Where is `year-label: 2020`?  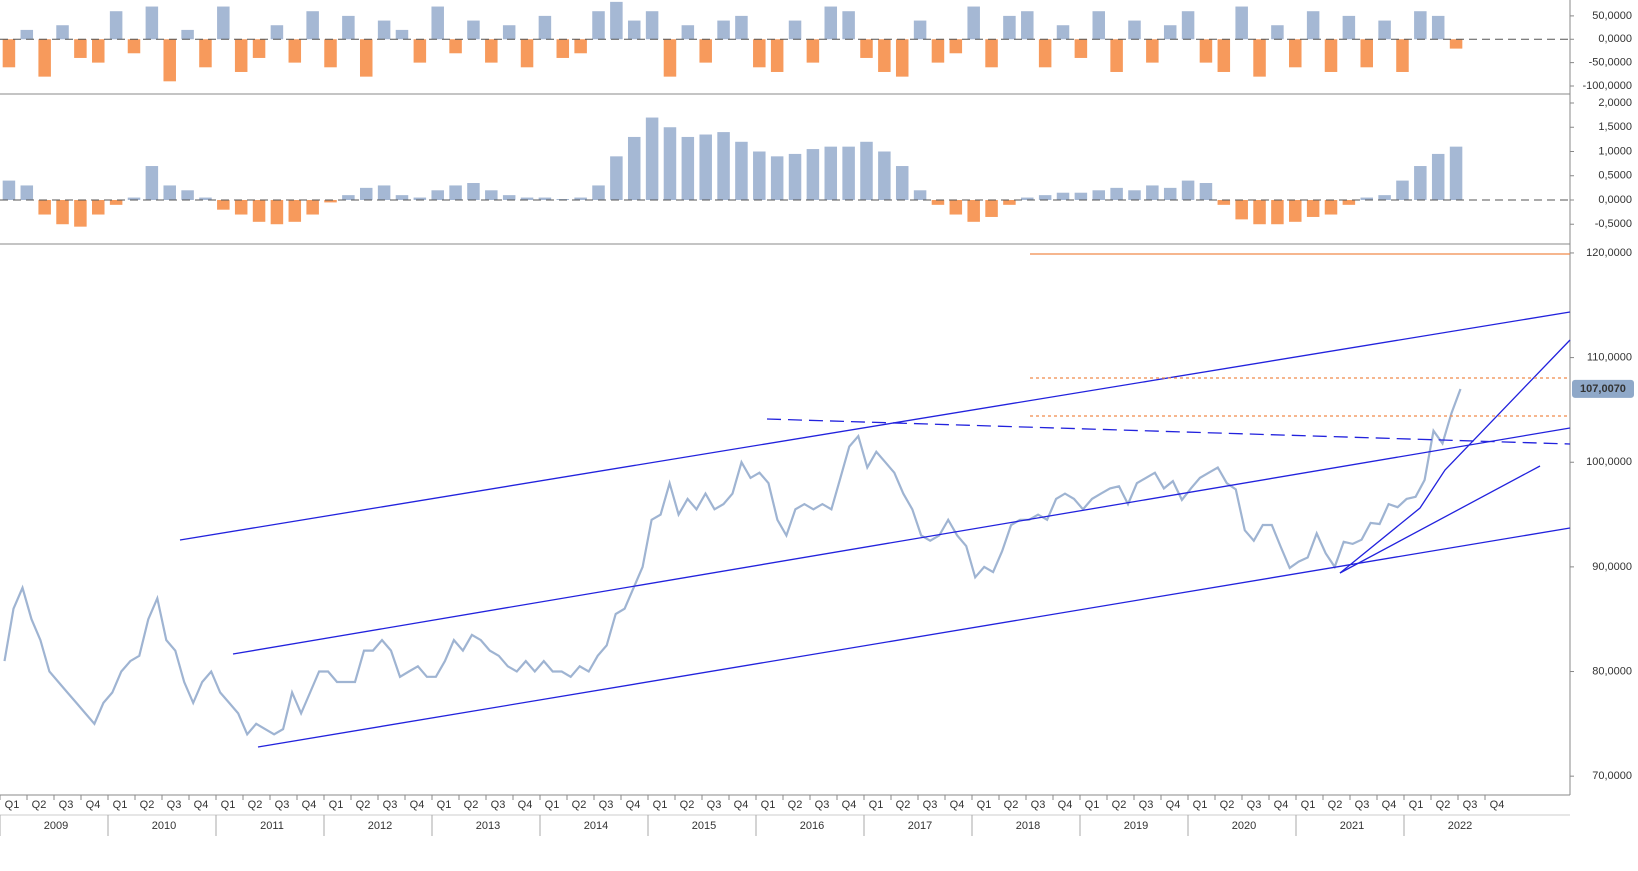
year-label: 2020 is located at coordinates (1244, 826).